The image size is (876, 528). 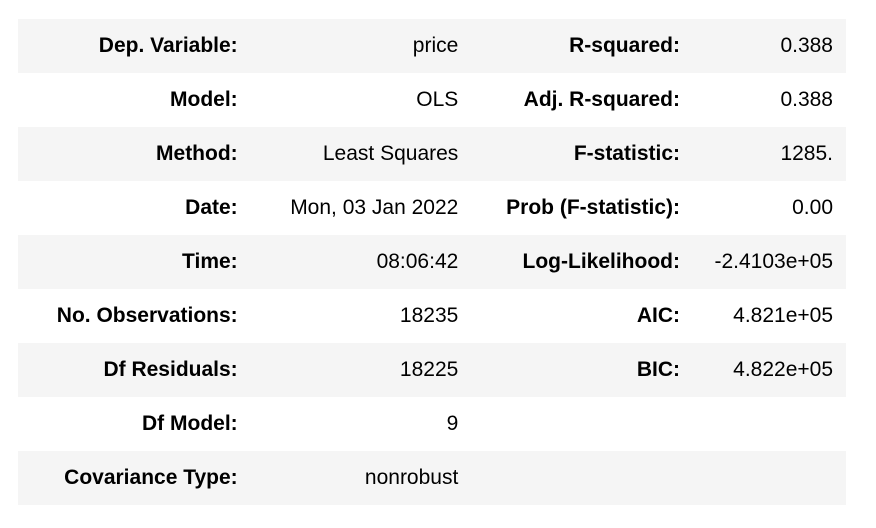 I want to click on stat-label: Method:, so click(x=197, y=153).